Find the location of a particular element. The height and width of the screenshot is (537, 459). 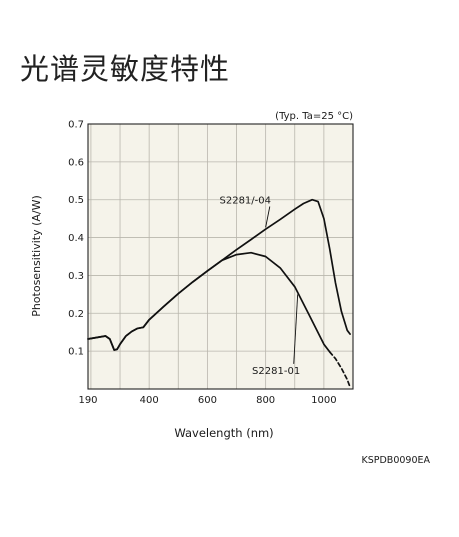

y-tick-label: 0.3 is located at coordinates (76, 276).